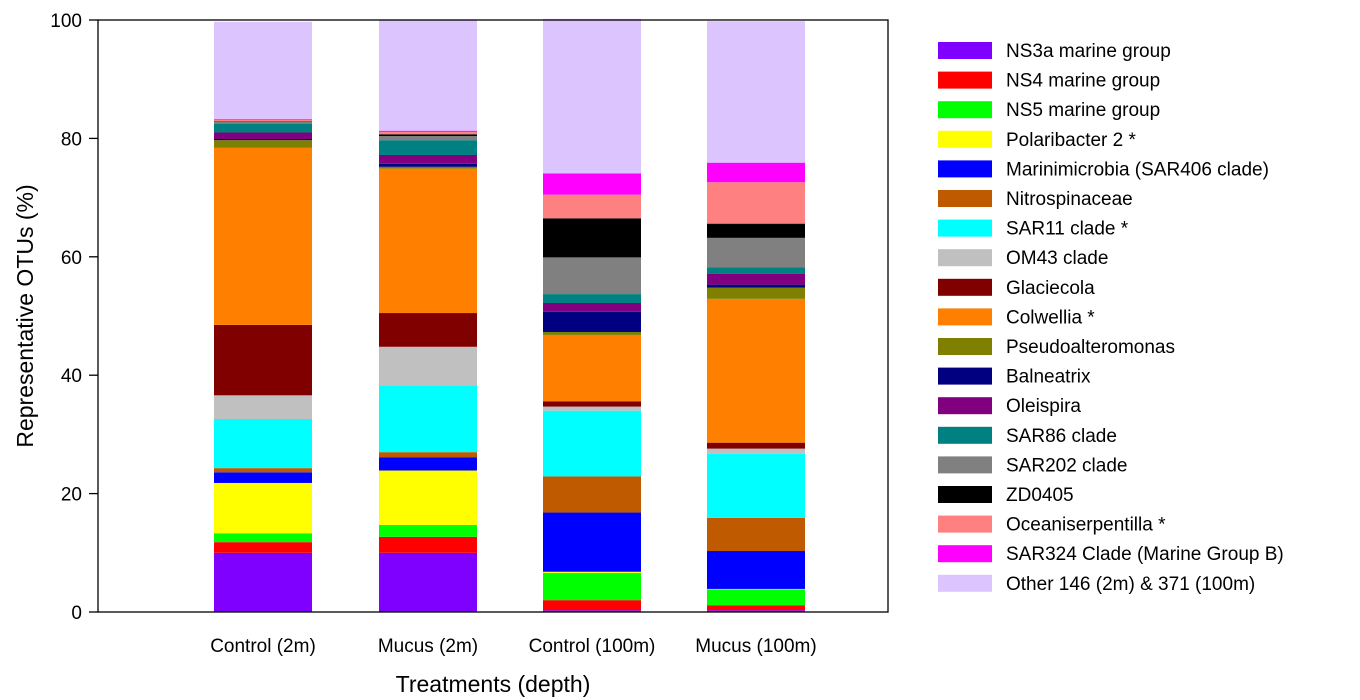 This screenshot has width=1360, height=700. What do you see at coordinates (1083, 110) in the screenshot?
I see `legend-label: NS5 marine group` at bounding box center [1083, 110].